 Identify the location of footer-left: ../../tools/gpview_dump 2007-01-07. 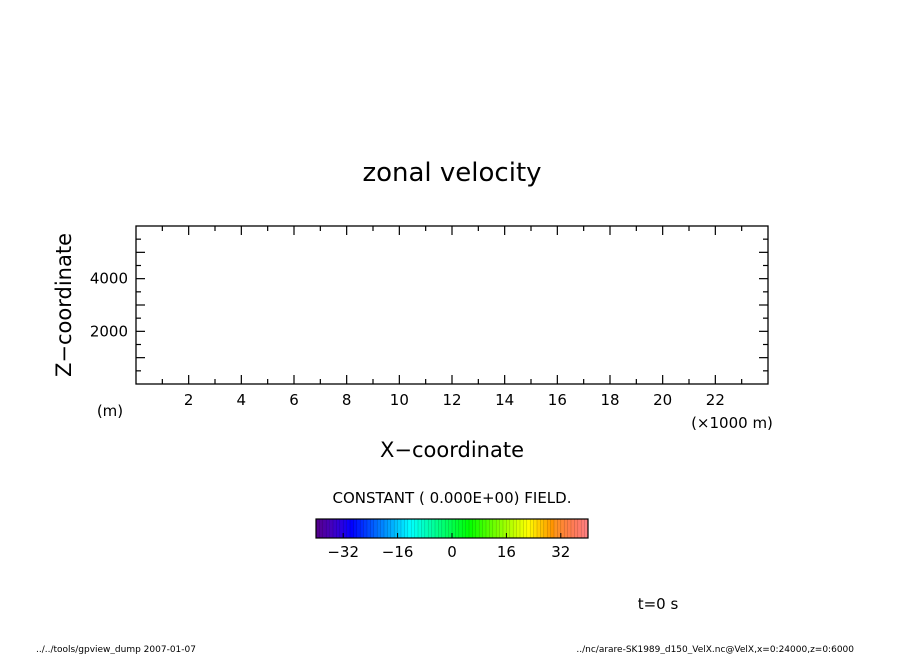
(116, 649).